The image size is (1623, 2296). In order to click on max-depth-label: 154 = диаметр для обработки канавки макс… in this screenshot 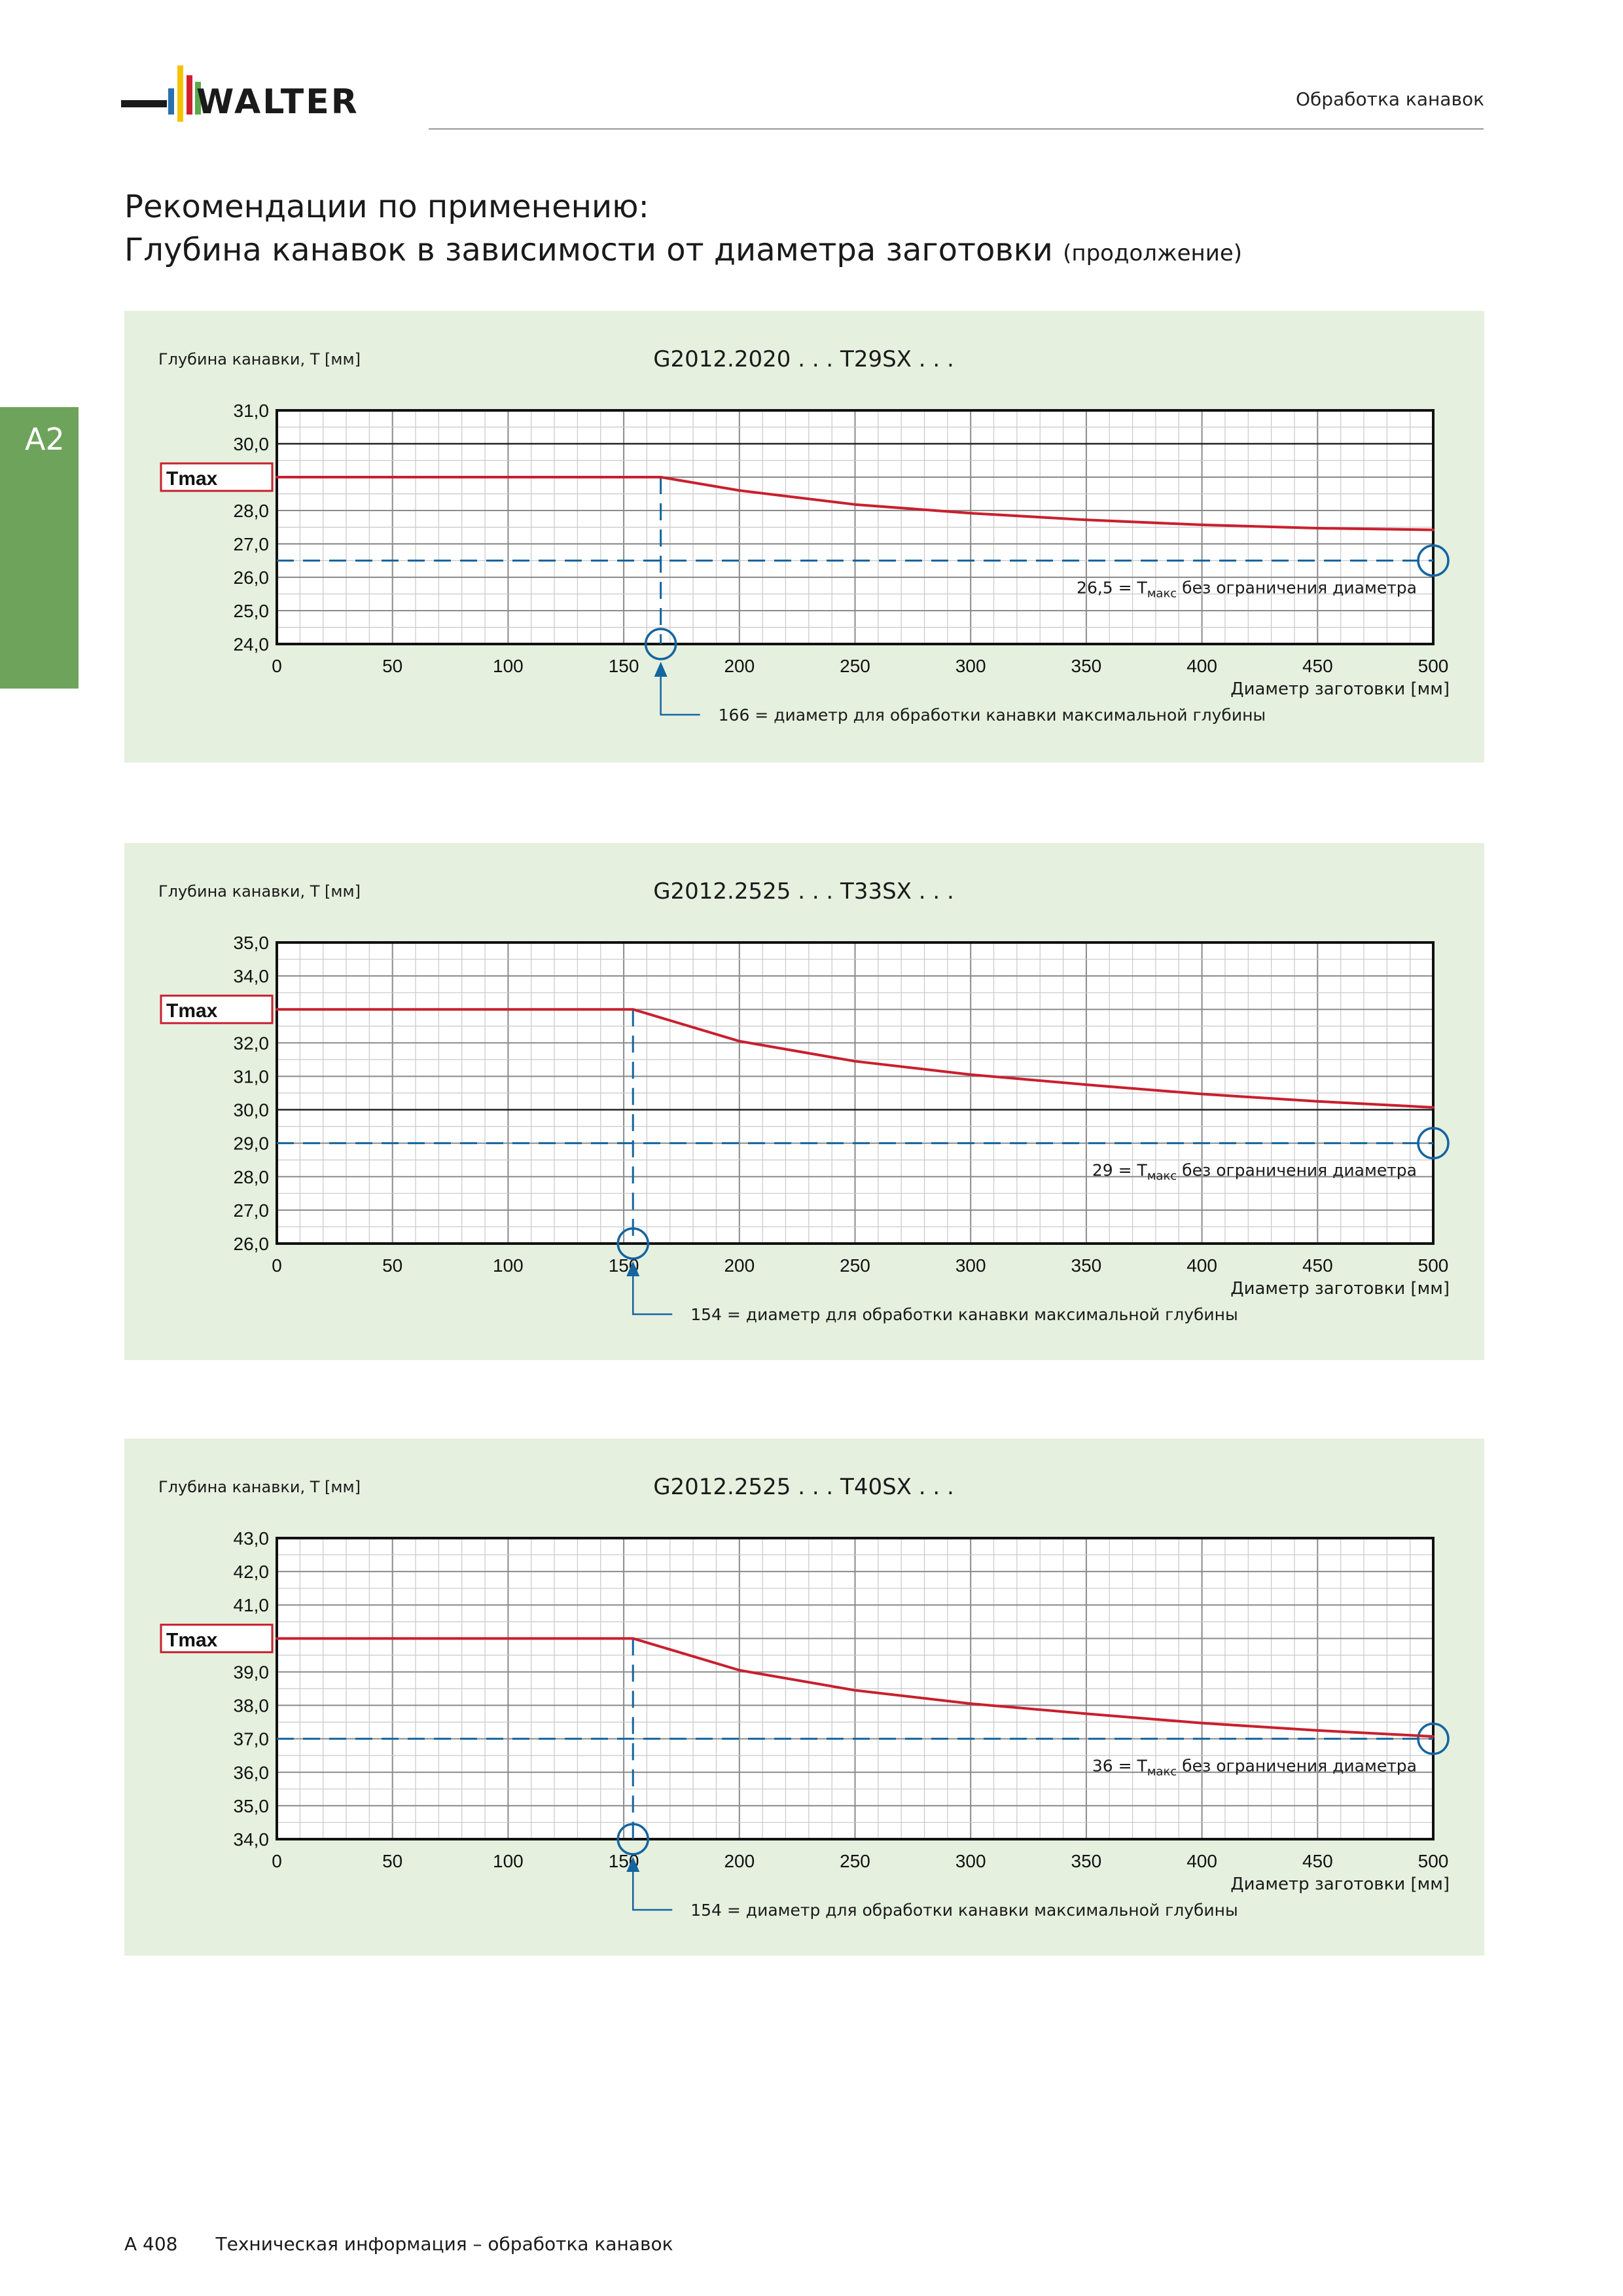, I will do `click(964, 1314)`.